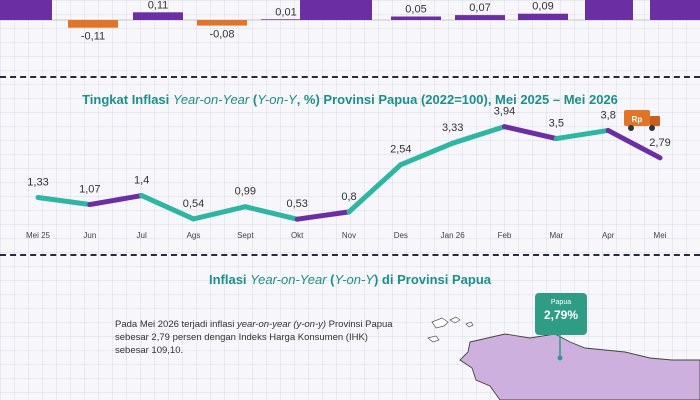  Describe the element at coordinates (659, 143) in the screenshot. I see `data-label: 2,79` at that location.